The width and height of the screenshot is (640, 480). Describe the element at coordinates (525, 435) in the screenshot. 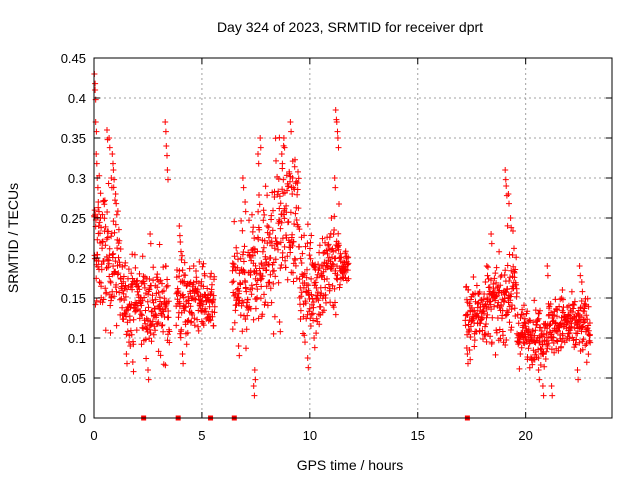

I see `x-tick-label: 20` at that location.